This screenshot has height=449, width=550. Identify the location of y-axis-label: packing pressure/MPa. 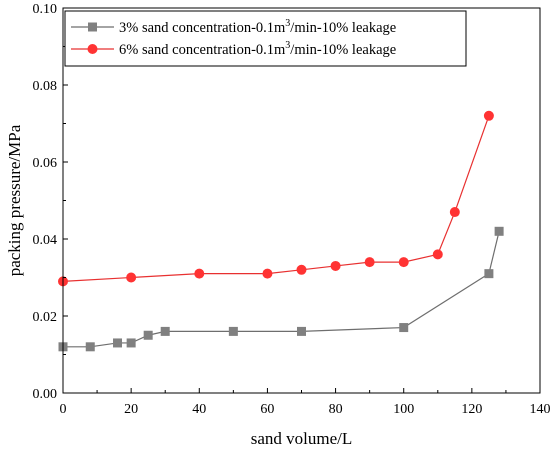
(14, 200).